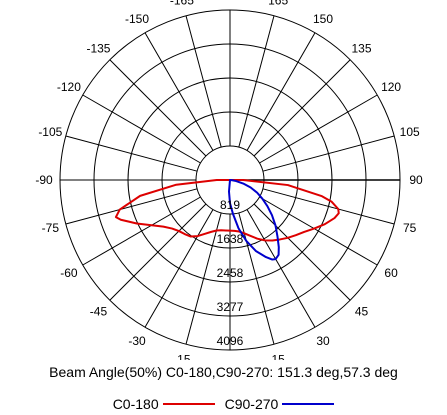  I want to click on angle-tick-45: 45, so click(362, 312).